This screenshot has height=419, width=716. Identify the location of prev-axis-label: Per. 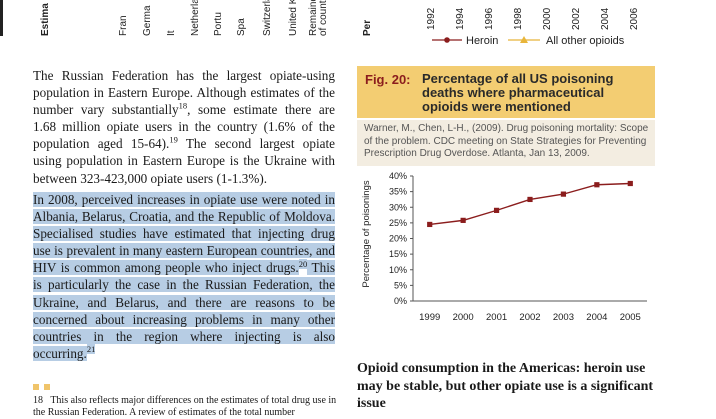
(367, 27).